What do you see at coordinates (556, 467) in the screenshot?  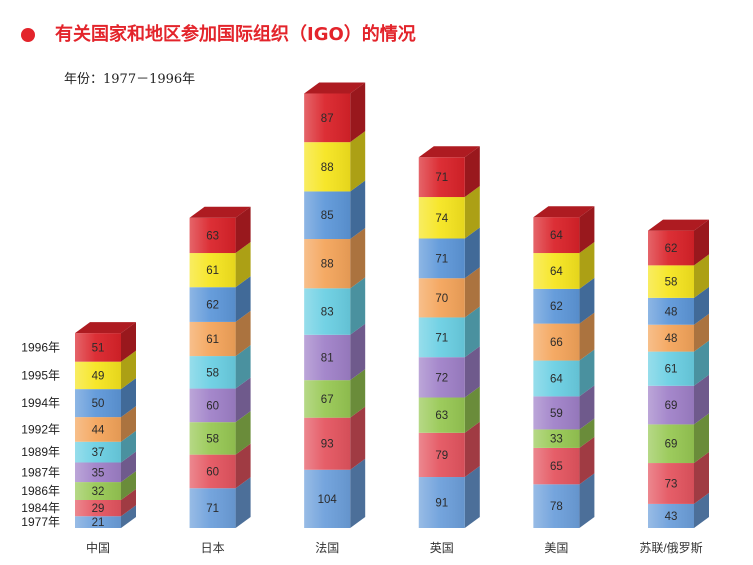 I see `value-label: 65` at bounding box center [556, 467].